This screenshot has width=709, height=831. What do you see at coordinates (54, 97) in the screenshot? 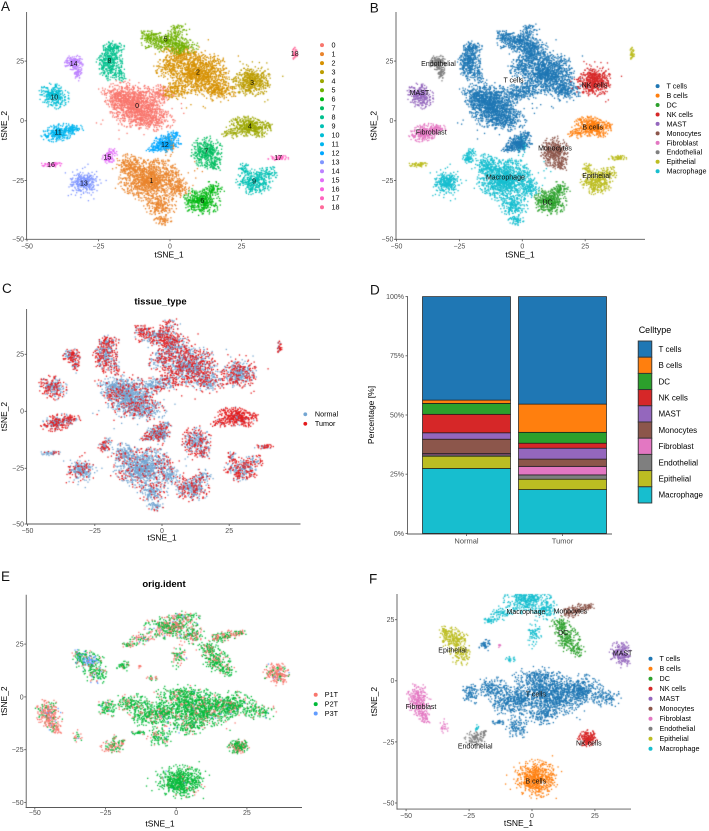
I see `svg-text: 10` at bounding box center [54, 97].